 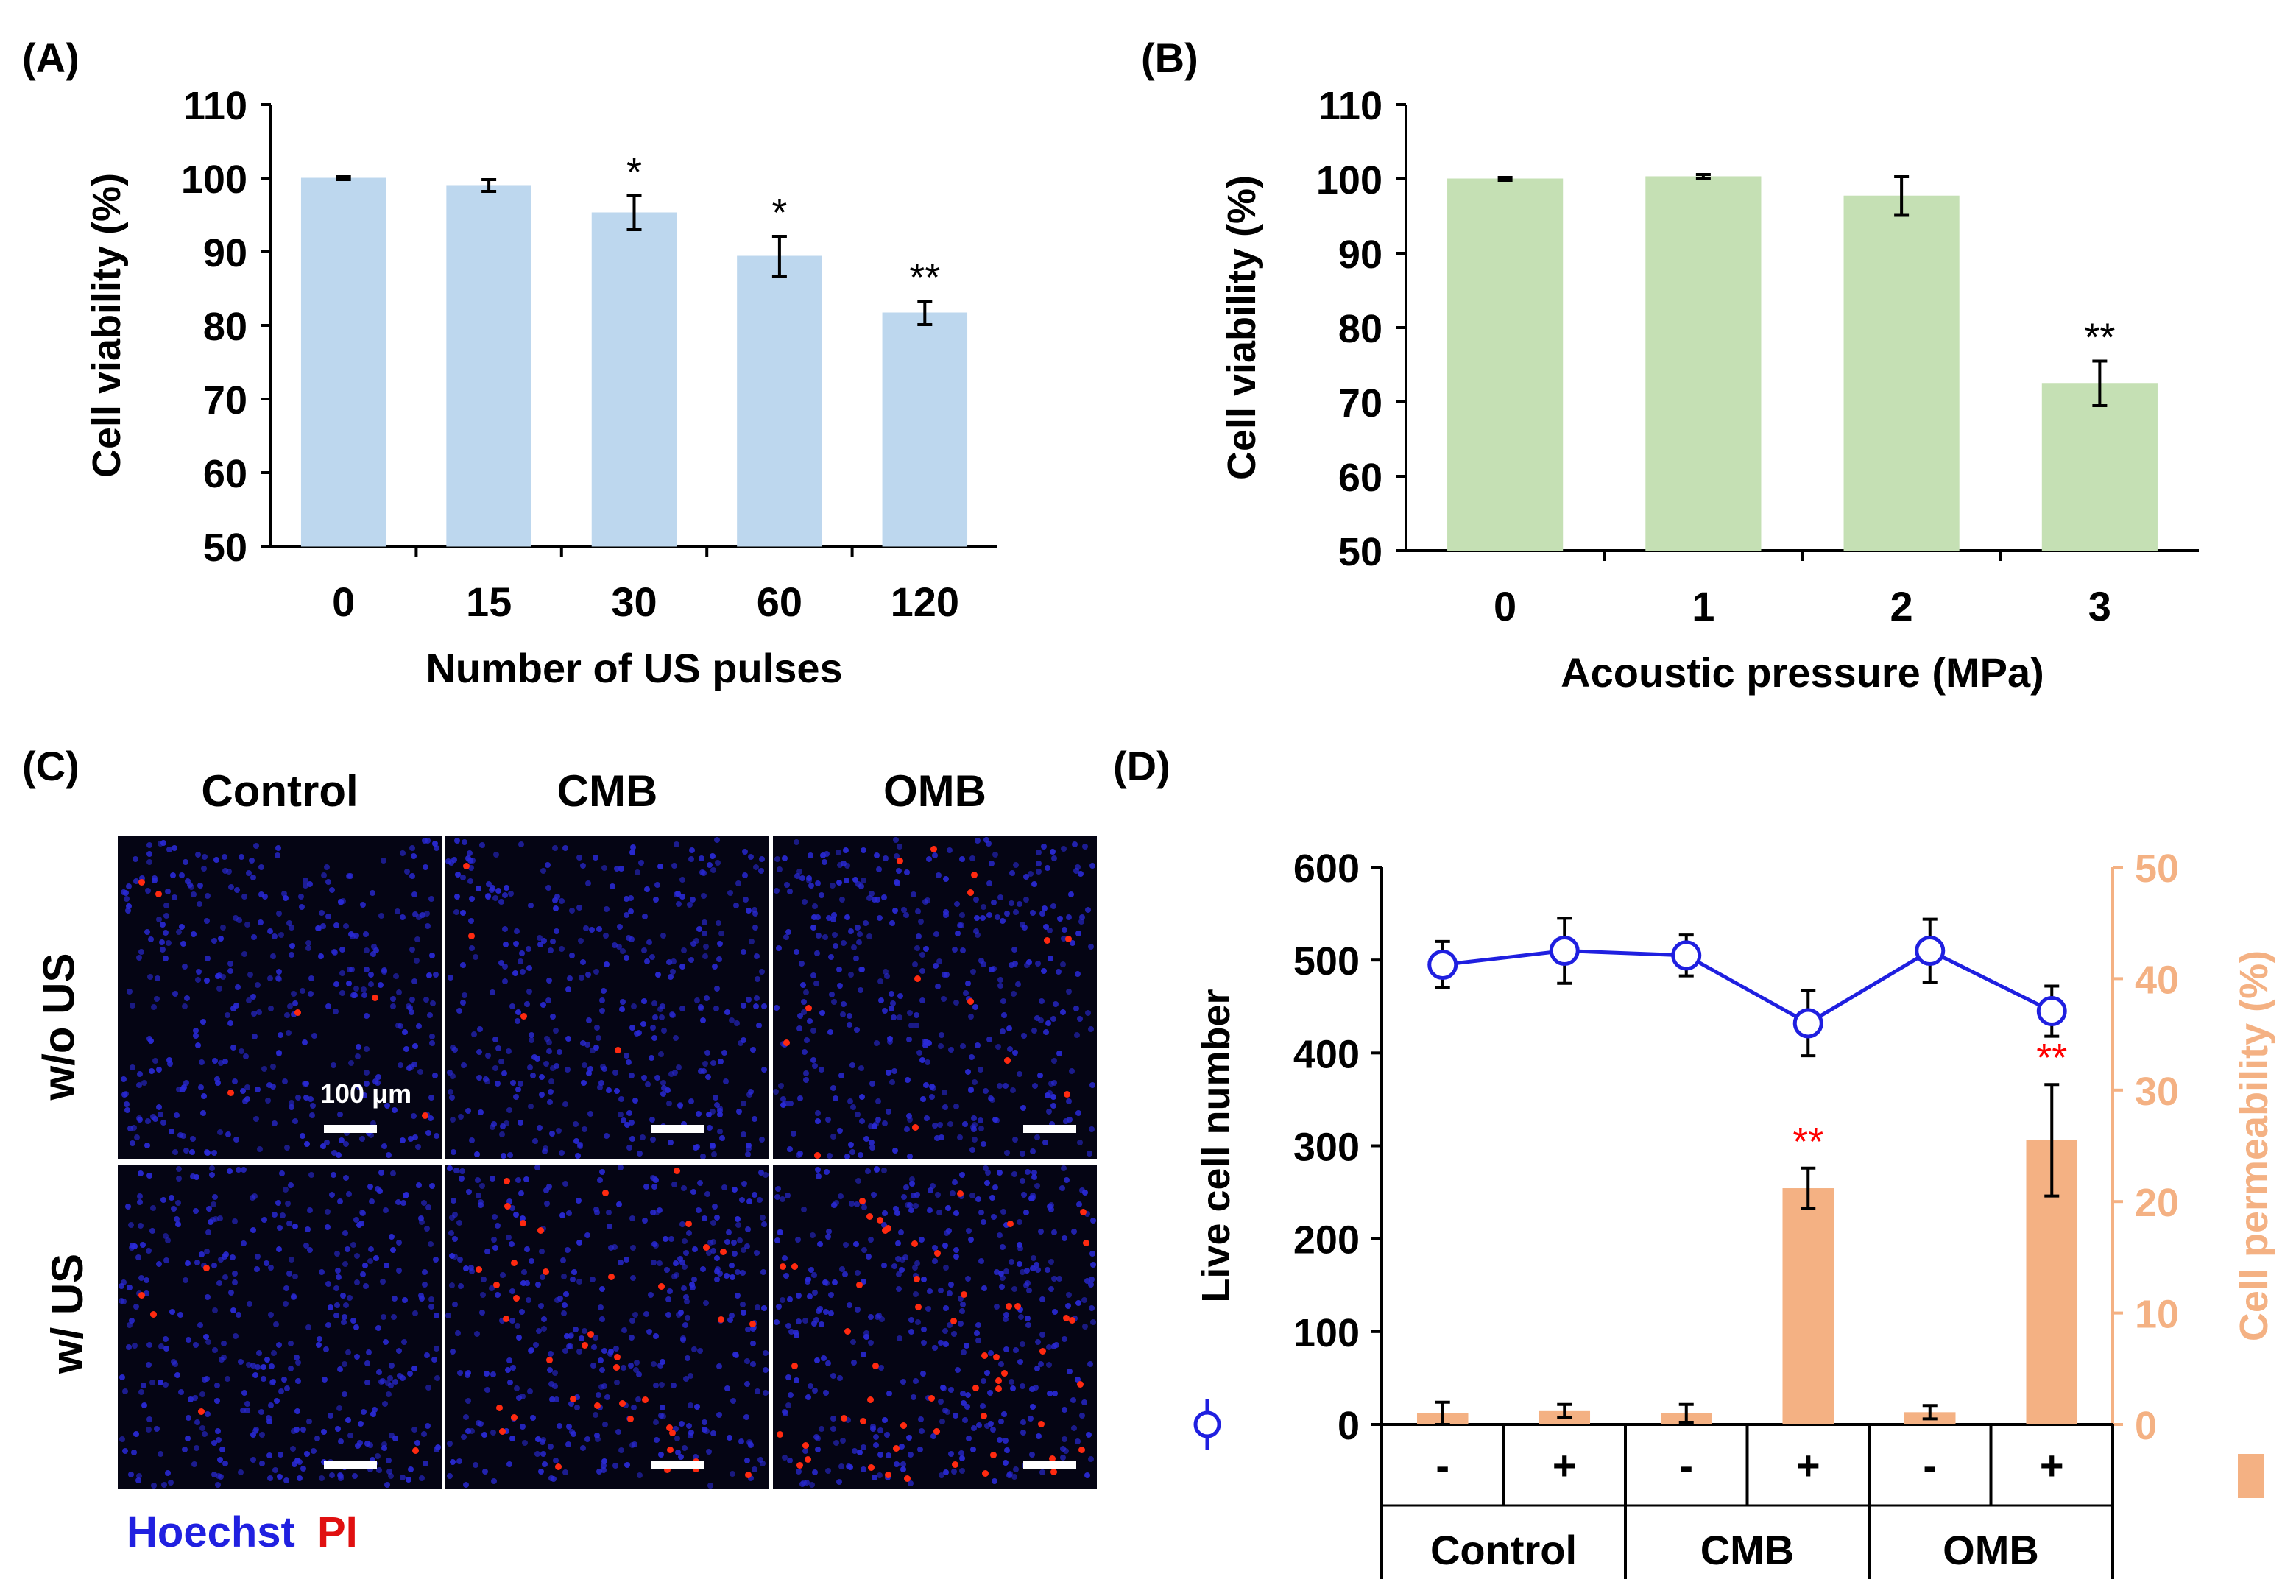 What do you see at coordinates (608, 791) in the screenshot?
I see `col-label-cmb: CMB` at bounding box center [608, 791].